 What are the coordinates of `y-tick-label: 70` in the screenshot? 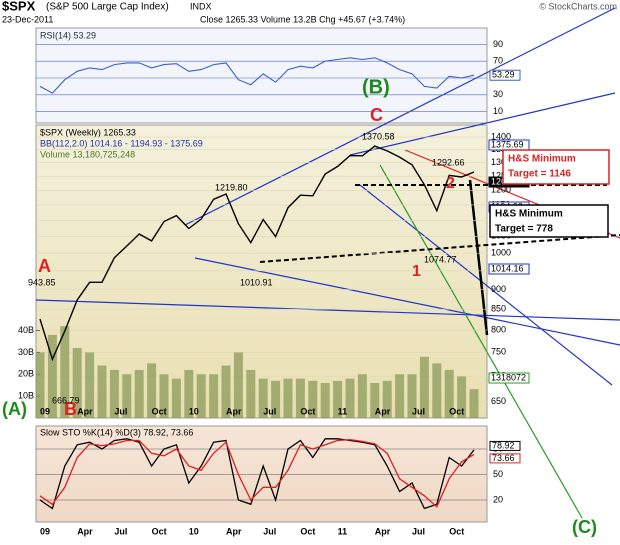 It's located at (498, 61).